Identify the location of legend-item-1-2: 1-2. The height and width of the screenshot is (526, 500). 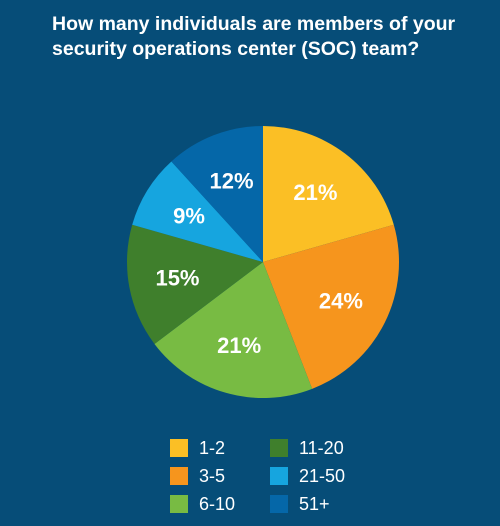
(220, 448).